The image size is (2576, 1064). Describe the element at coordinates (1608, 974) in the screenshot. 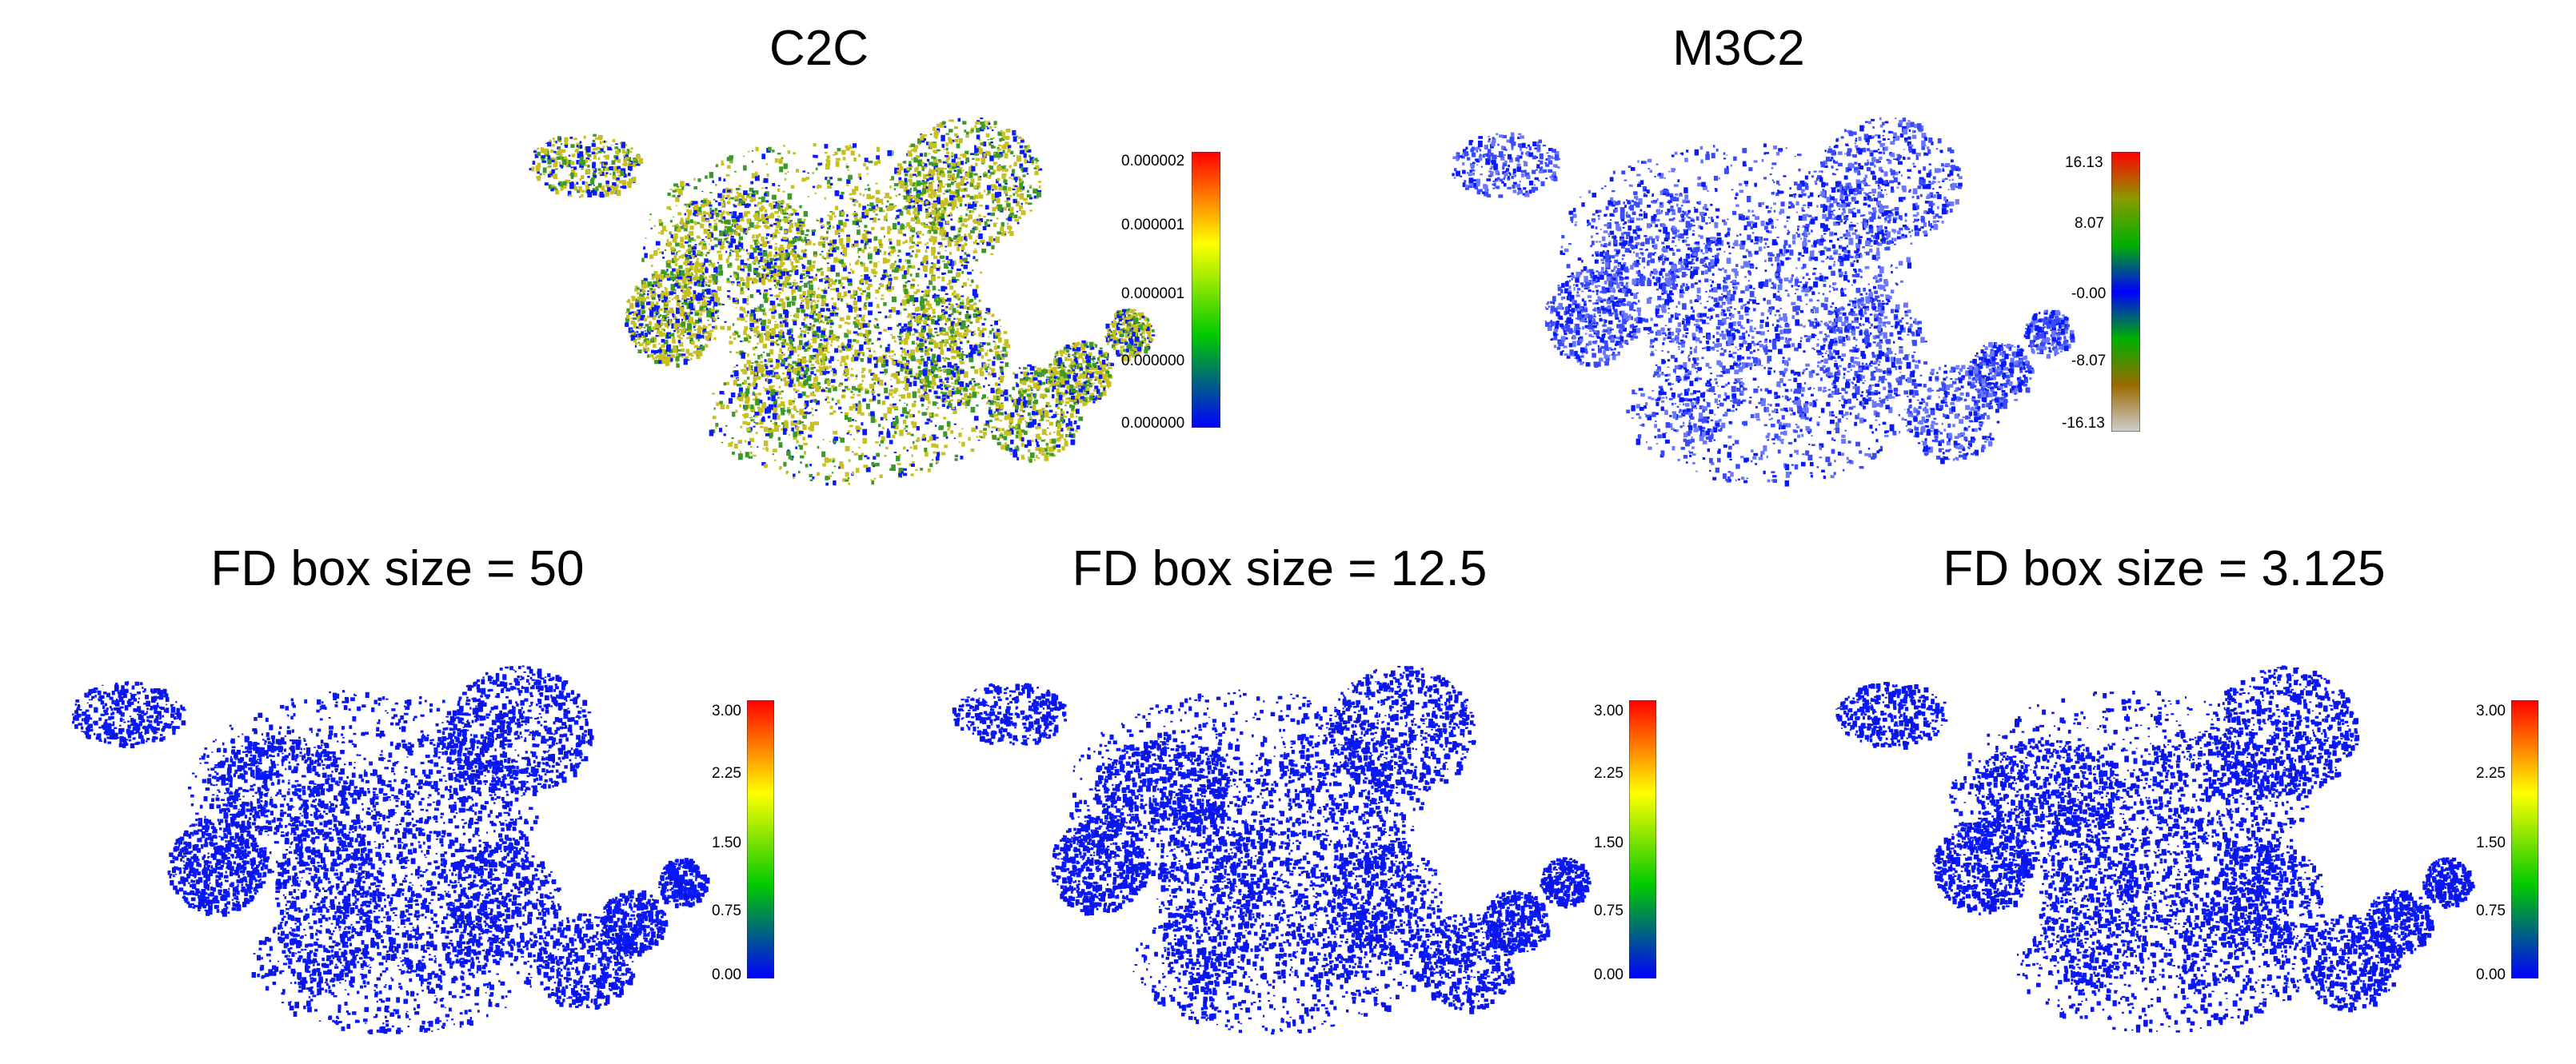

I see `colorbar-fd-12-5-tick-4: 0.00` at that location.